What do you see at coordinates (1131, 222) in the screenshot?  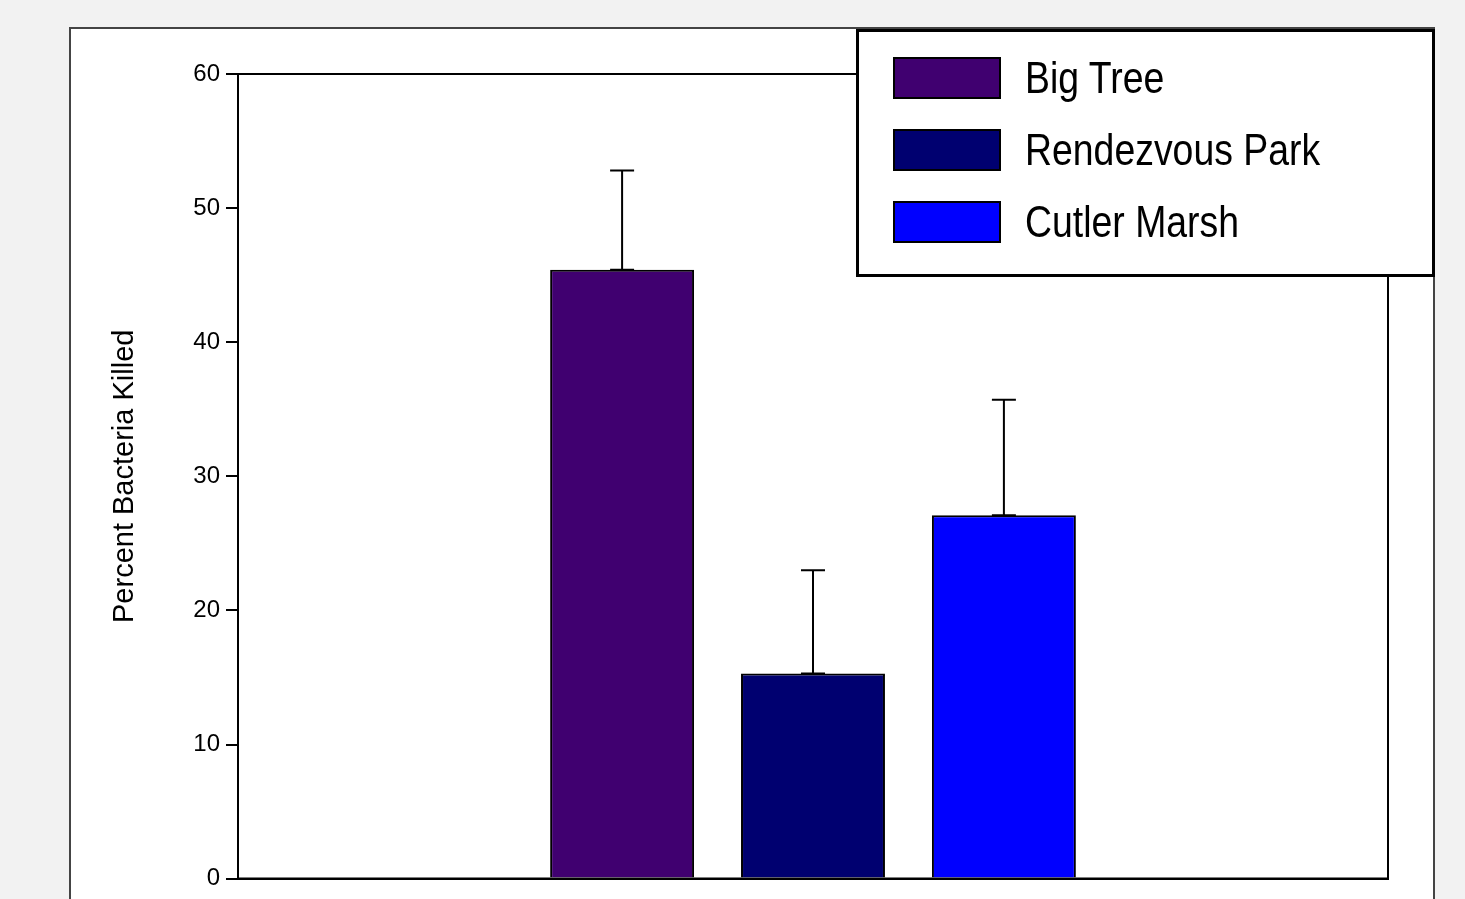 I see `legend-label: Cutler Marsh` at bounding box center [1131, 222].